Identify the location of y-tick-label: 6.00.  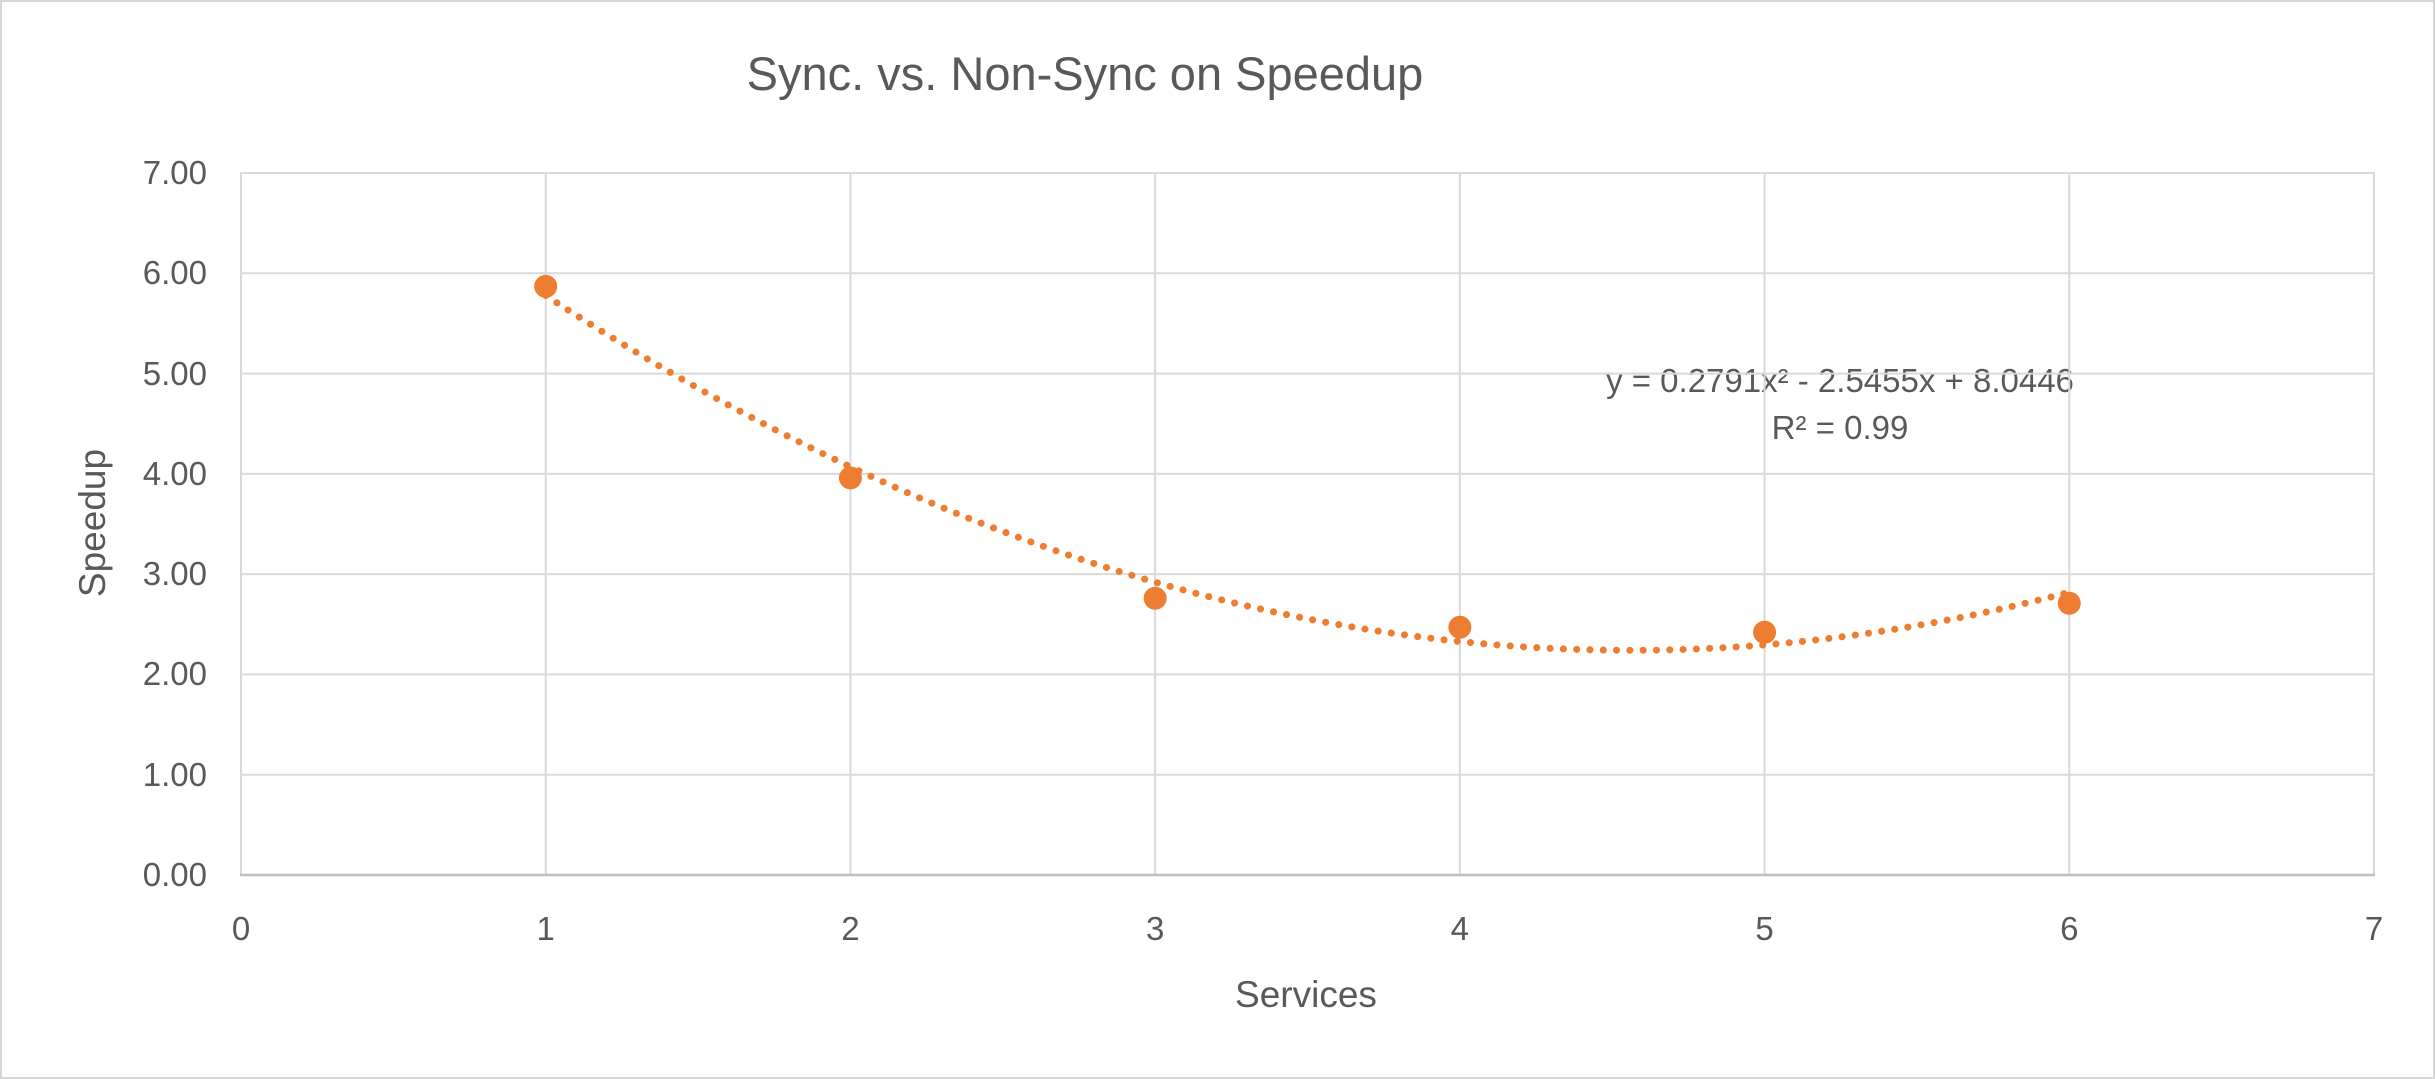
(174, 273).